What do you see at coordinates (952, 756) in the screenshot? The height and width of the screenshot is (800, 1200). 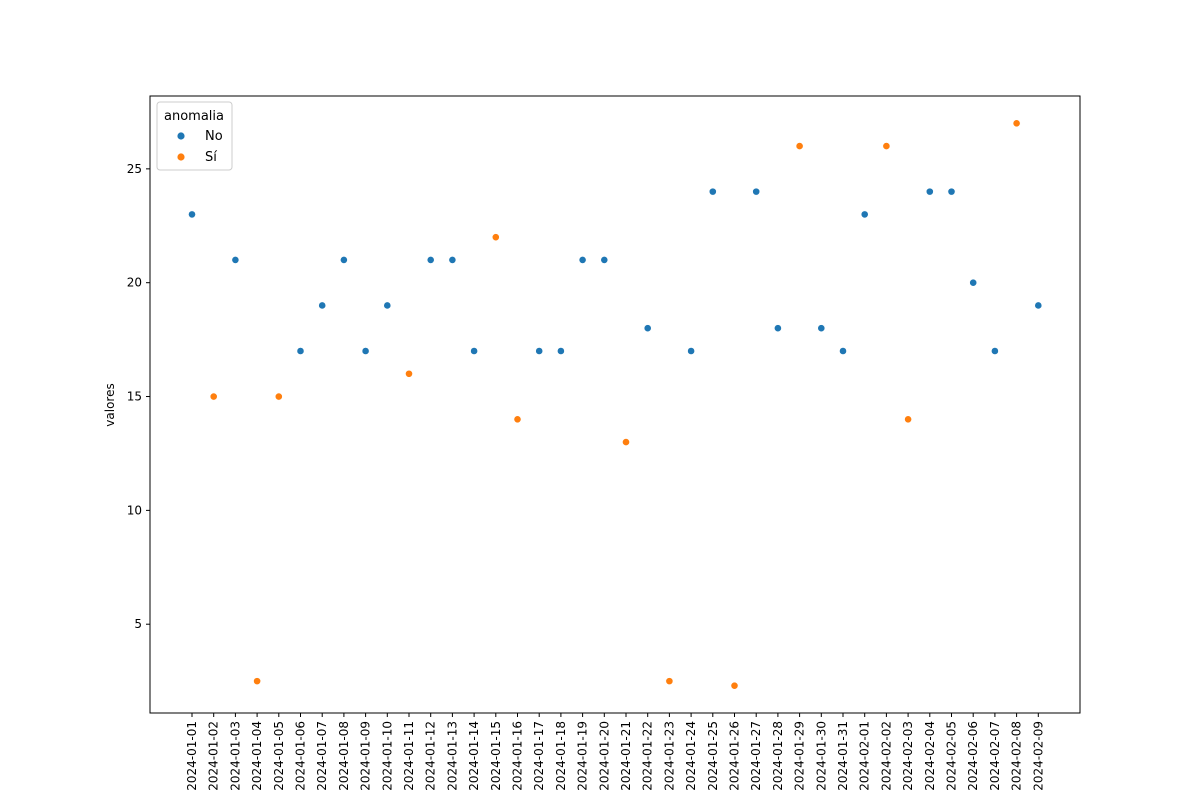 I see `x-tick-label: 2024-02-05` at bounding box center [952, 756].